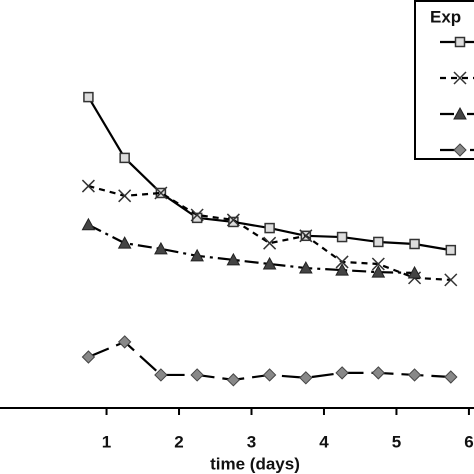 The width and height of the screenshot is (474, 474). What do you see at coordinates (468, 441) in the screenshot?
I see `x-tick-label: 6` at bounding box center [468, 441].